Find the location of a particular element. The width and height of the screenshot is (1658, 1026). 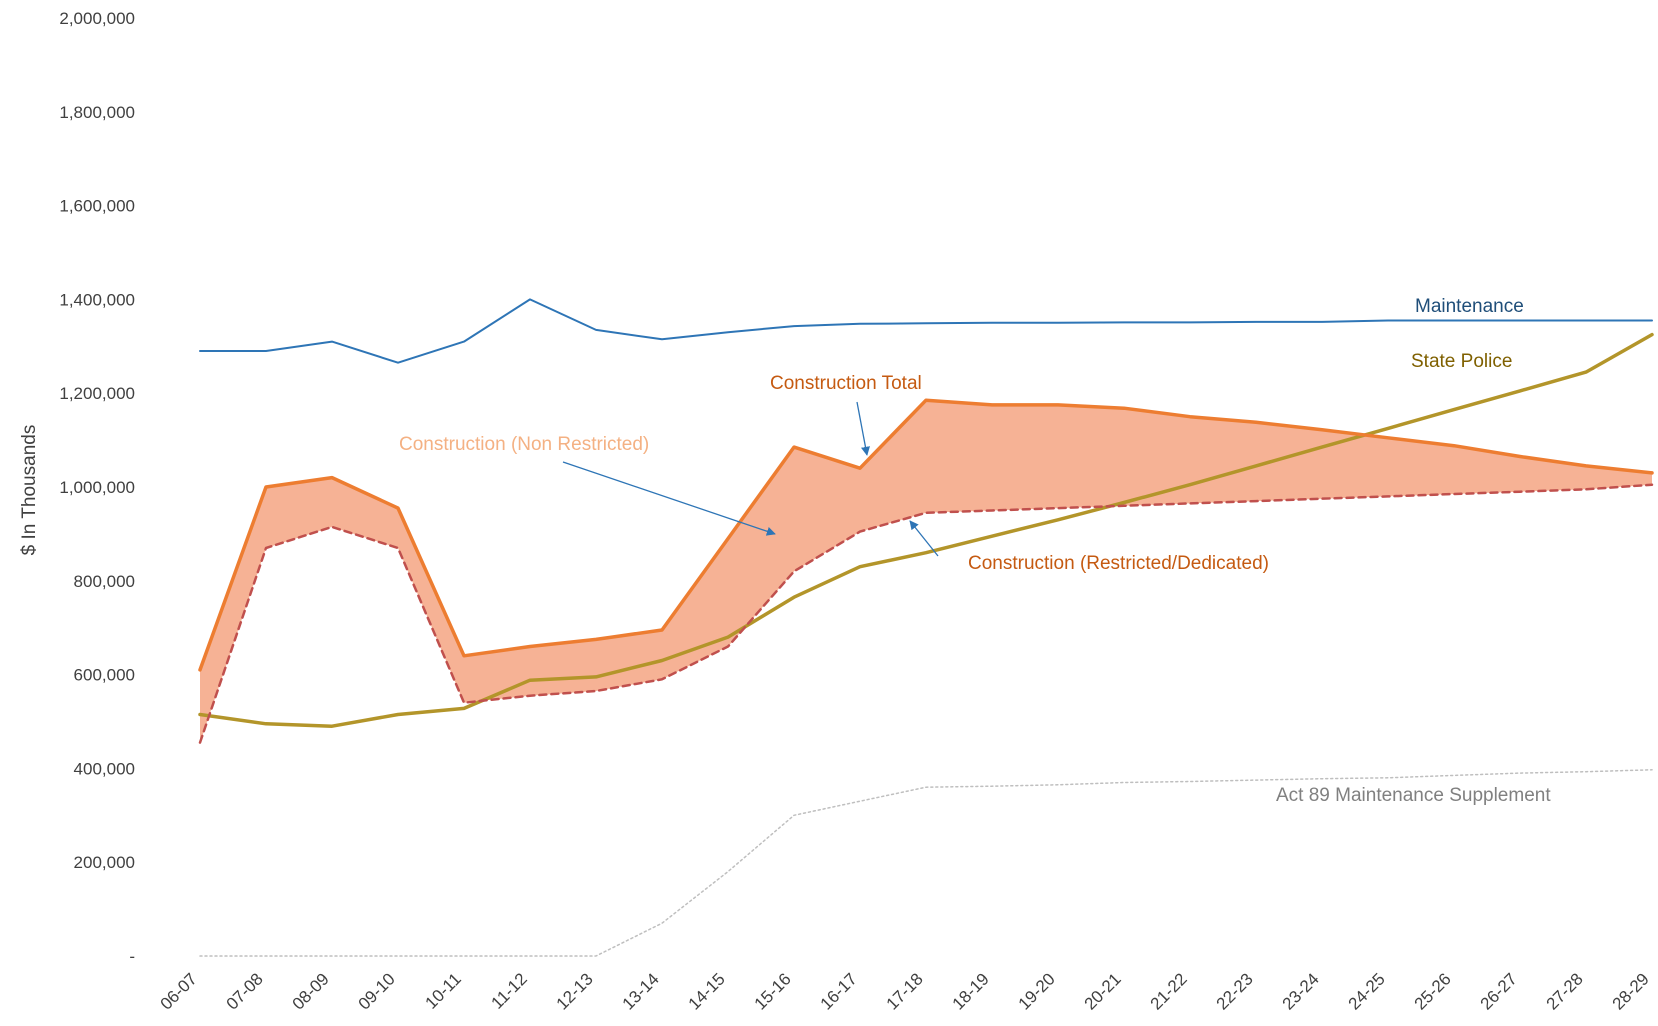

x-tick-label: 19-20 is located at coordinates (1037, 991).